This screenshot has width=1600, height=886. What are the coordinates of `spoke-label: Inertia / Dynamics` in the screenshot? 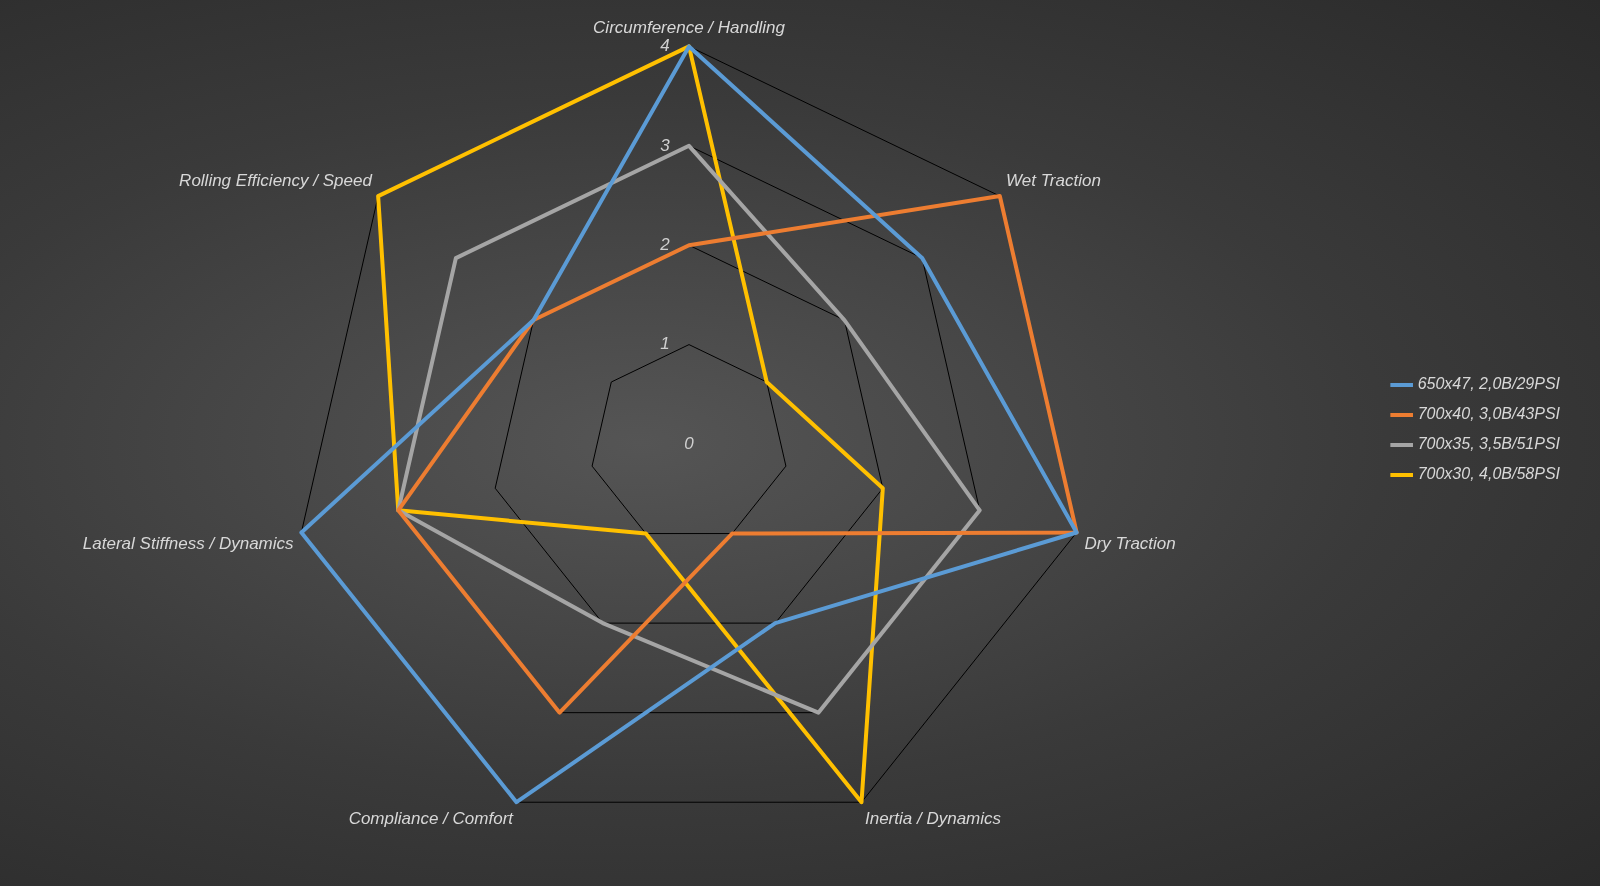 It's located at (933, 819).